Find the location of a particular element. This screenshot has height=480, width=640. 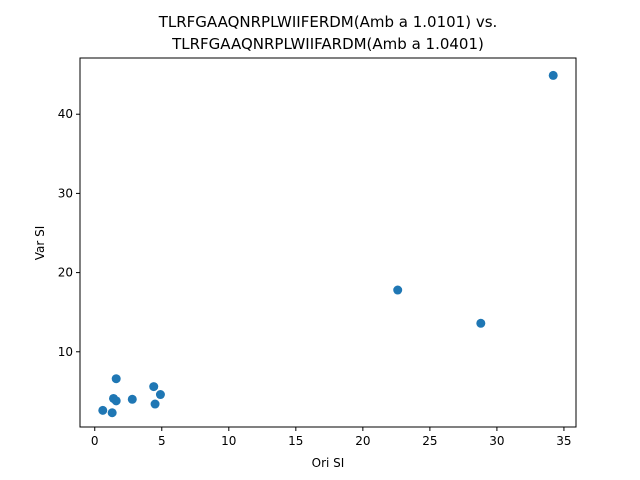

x-tick-label: 5 is located at coordinates (162, 441).